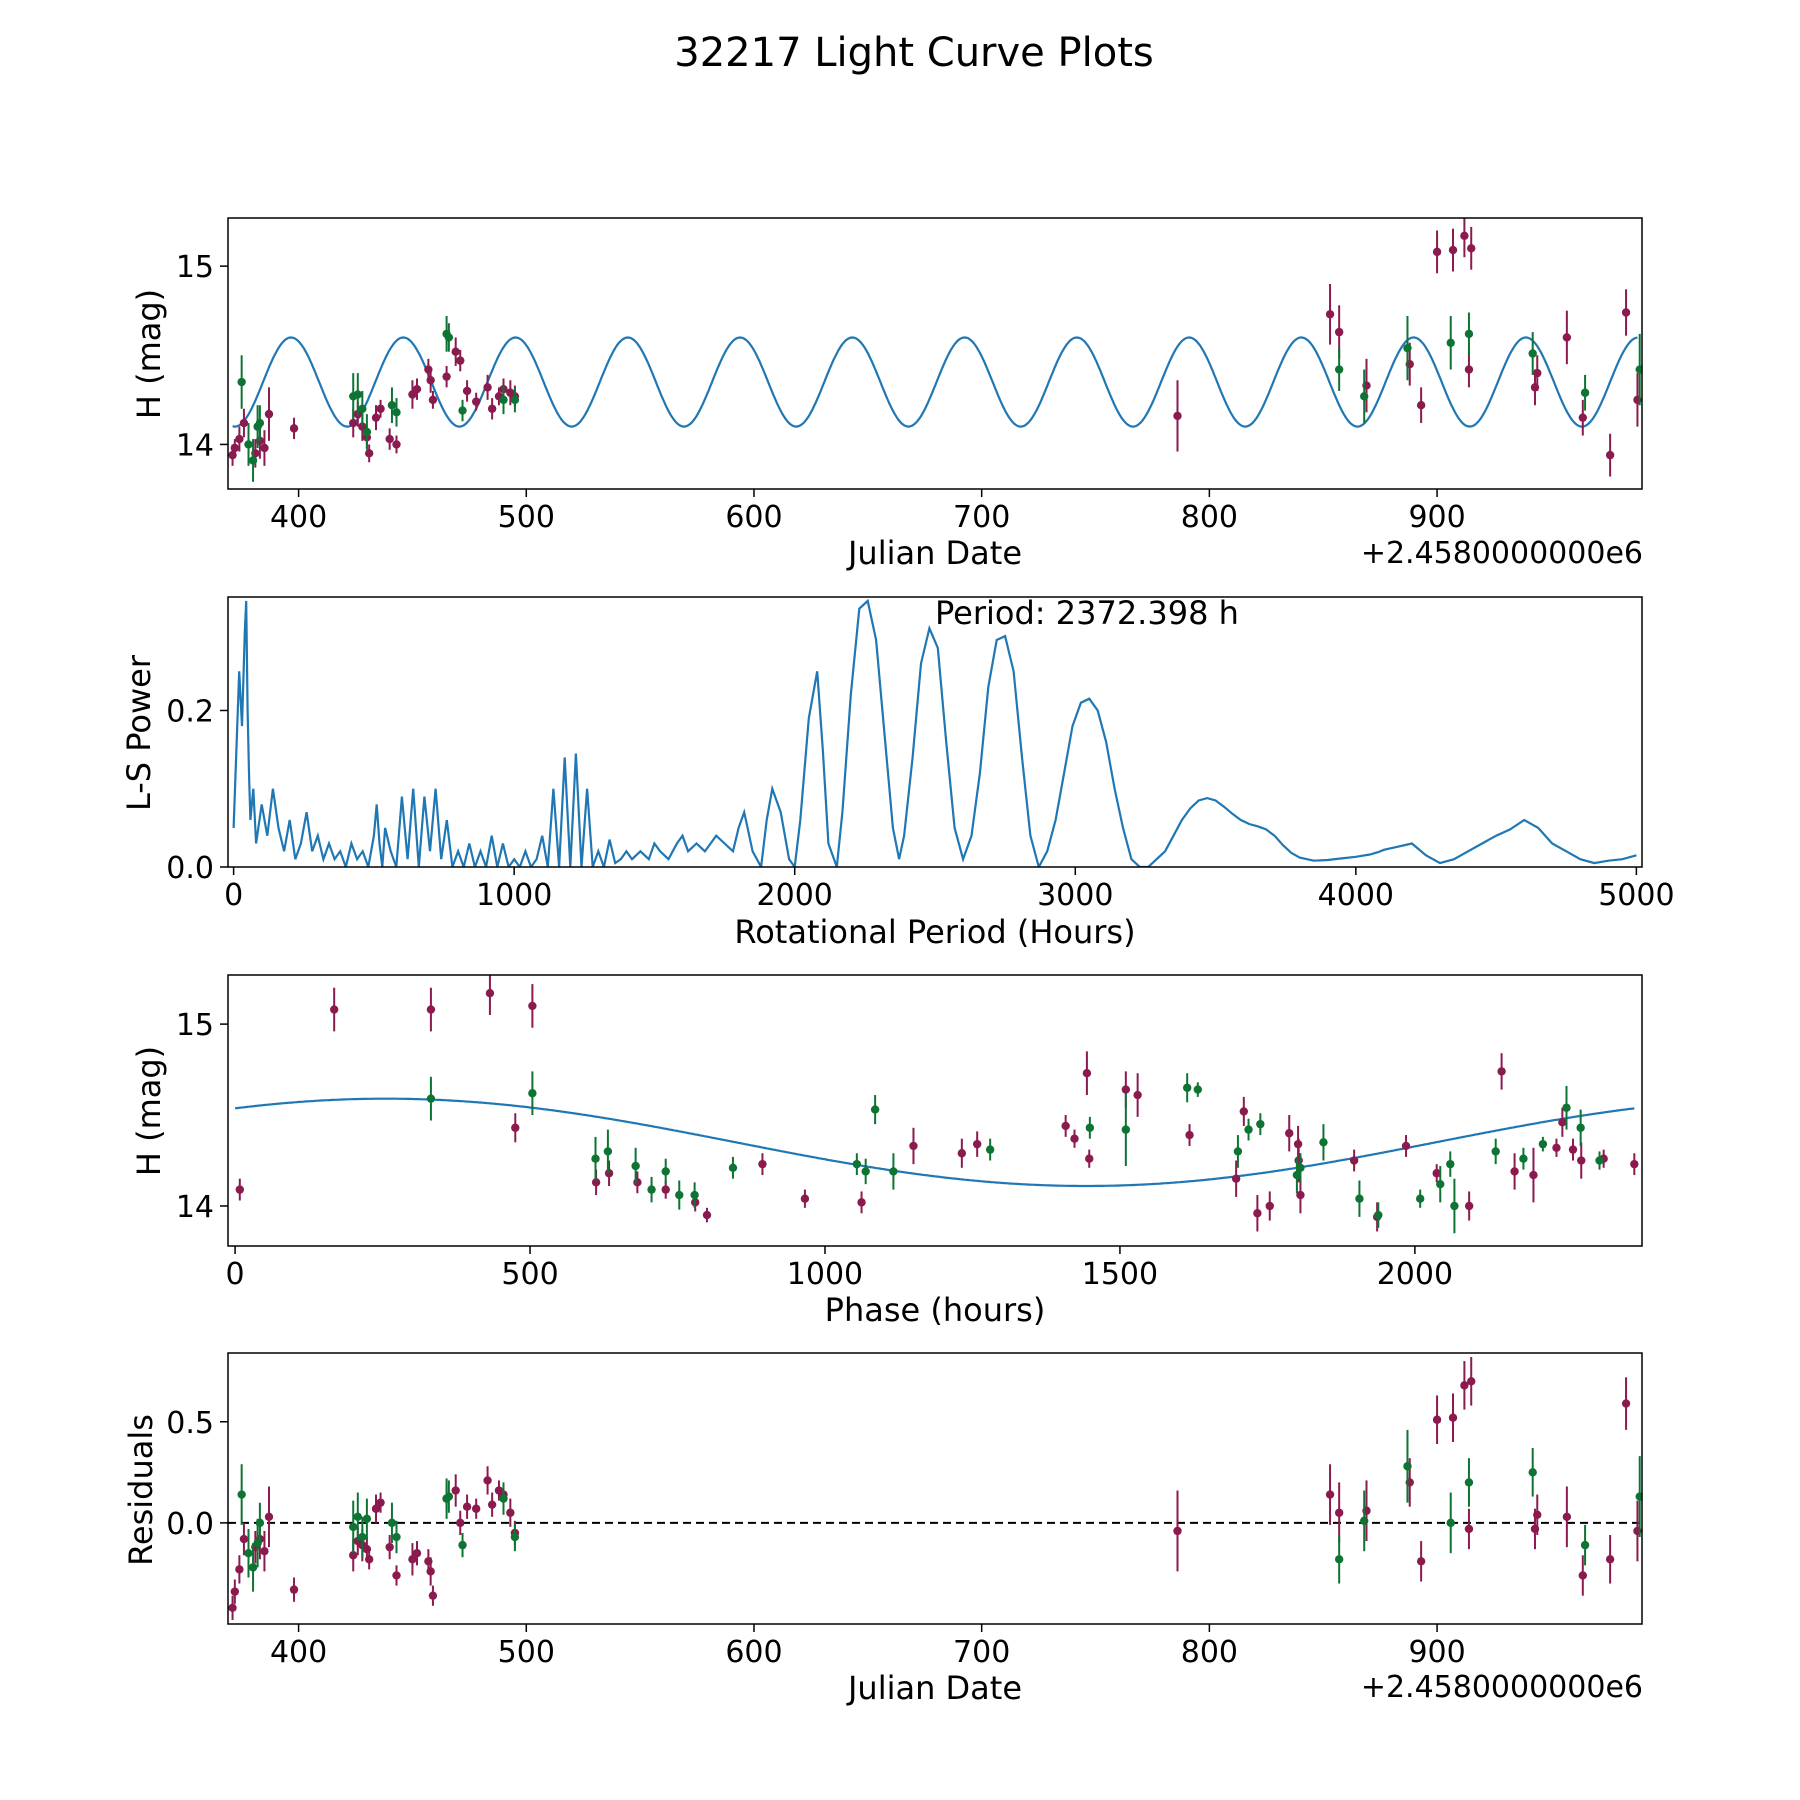 The image size is (1800, 1800). Describe the element at coordinates (526, 1652) in the screenshot. I see `resid-x-tick-label: 500` at that location.